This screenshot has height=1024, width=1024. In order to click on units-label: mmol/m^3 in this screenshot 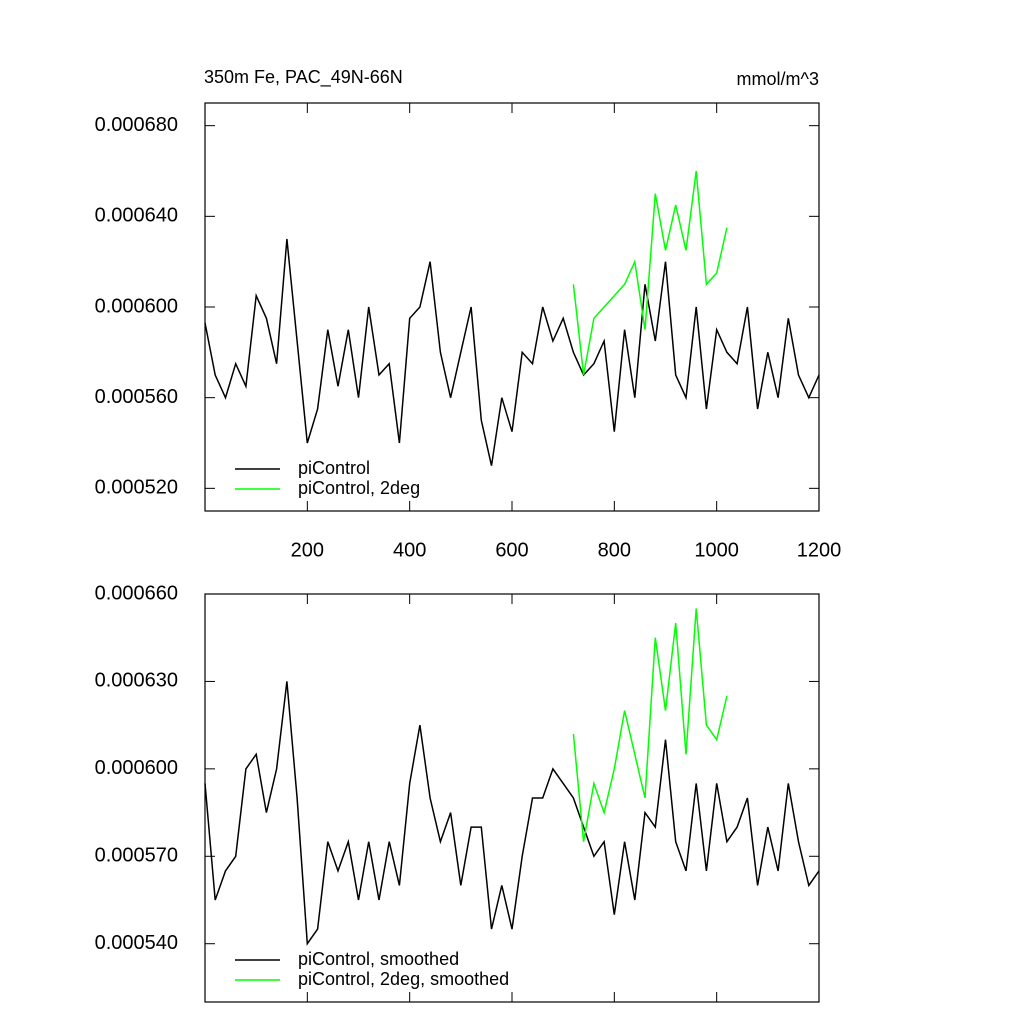, I will do `click(778, 79)`.